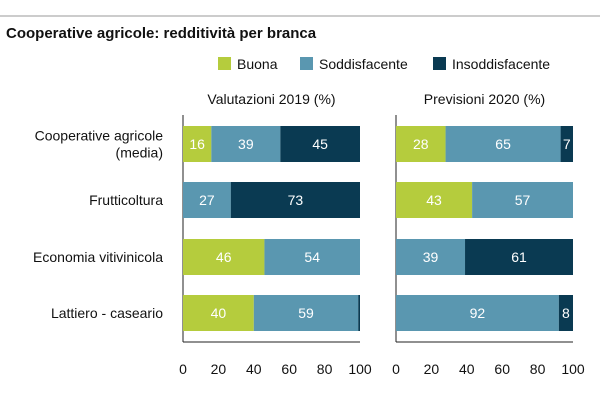 The image size is (600, 405). I want to click on bar-p1-r1-soddisfacente, so click(246, 144).